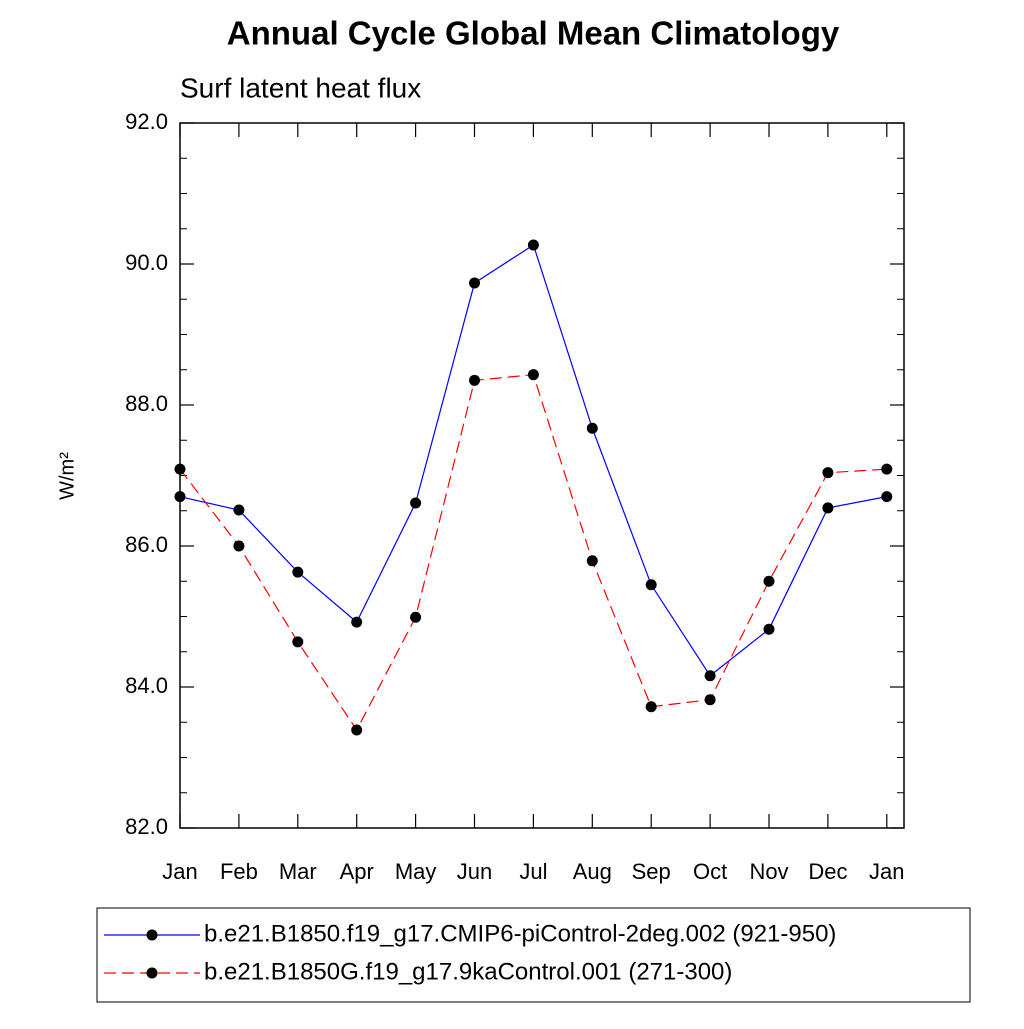  Describe the element at coordinates (533, 871) in the screenshot. I see `x-tick-label: Jul` at that location.